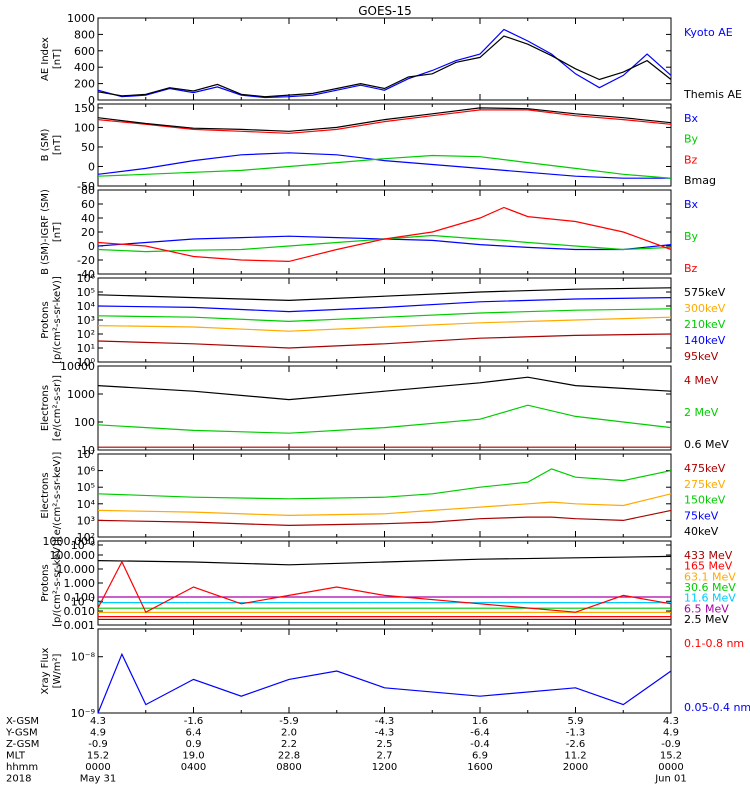  Describe the element at coordinates (708, 555) in the screenshot. I see `legend-entry: 433 MeV` at that location.